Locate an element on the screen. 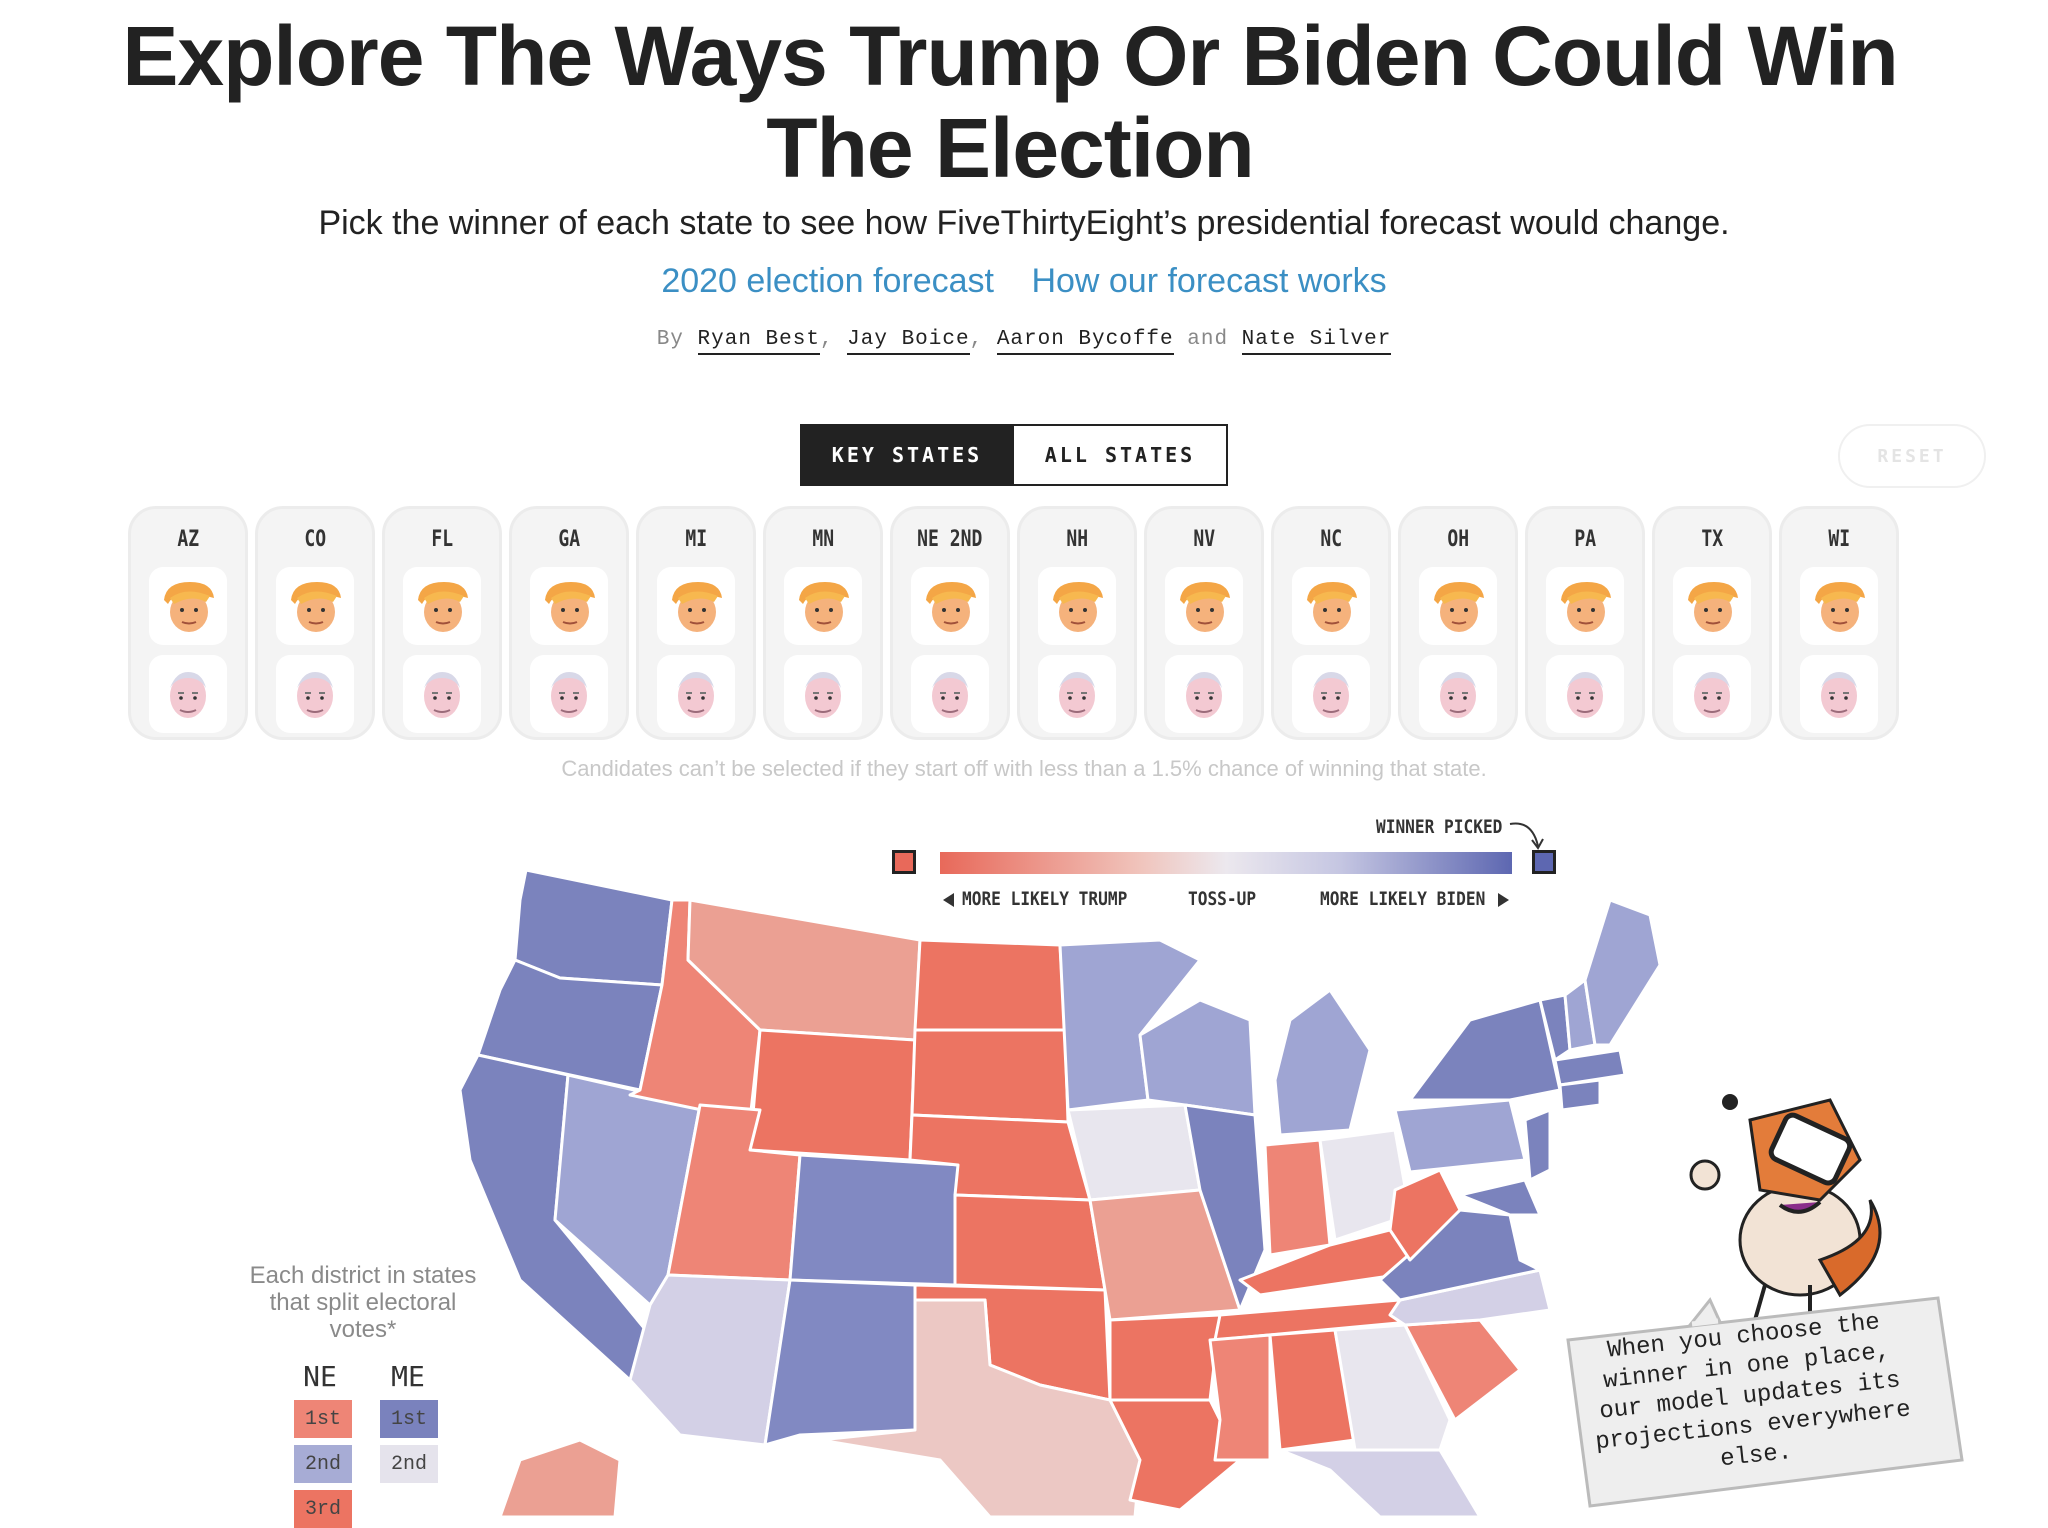 The width and height of the screenshot is (2048, 1528). ne-label: NE is located at coordinates (320, 1376).